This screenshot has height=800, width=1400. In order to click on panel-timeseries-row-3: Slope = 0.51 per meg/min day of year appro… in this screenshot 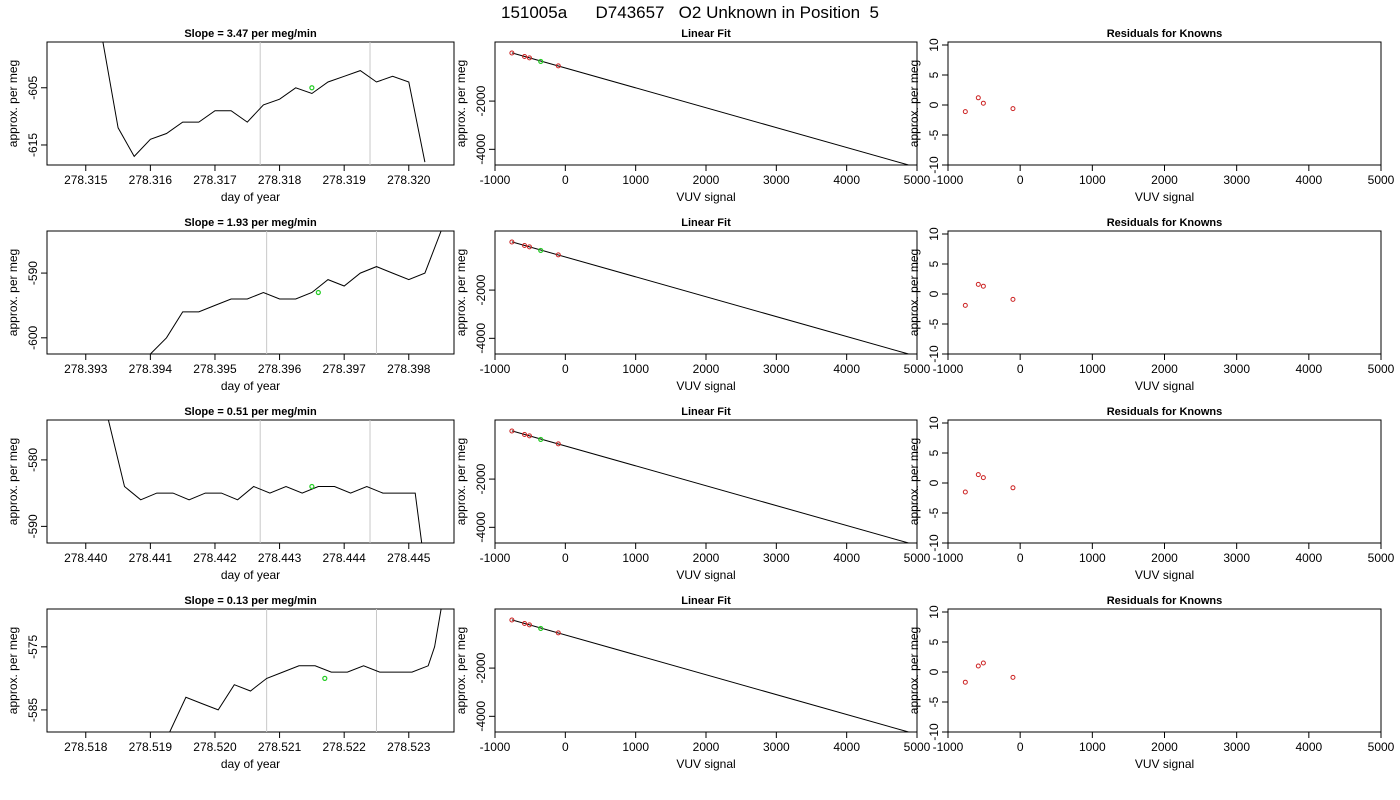, I will do `click(230, 494)`.